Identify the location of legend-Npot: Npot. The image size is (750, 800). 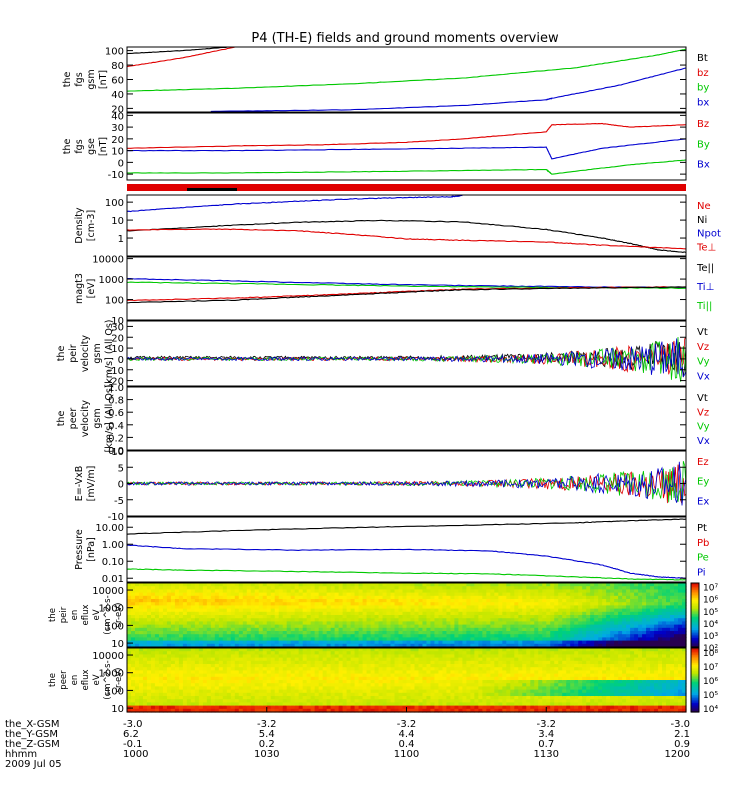
(709, 234).